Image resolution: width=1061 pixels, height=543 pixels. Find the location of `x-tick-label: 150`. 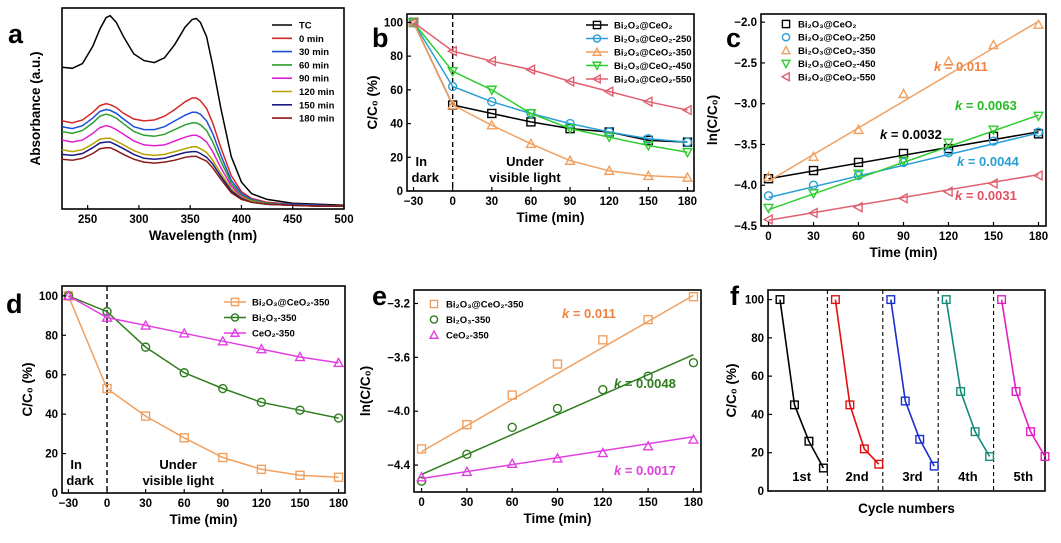

x-tick-label: 150 is located at coordinates (299, 504).